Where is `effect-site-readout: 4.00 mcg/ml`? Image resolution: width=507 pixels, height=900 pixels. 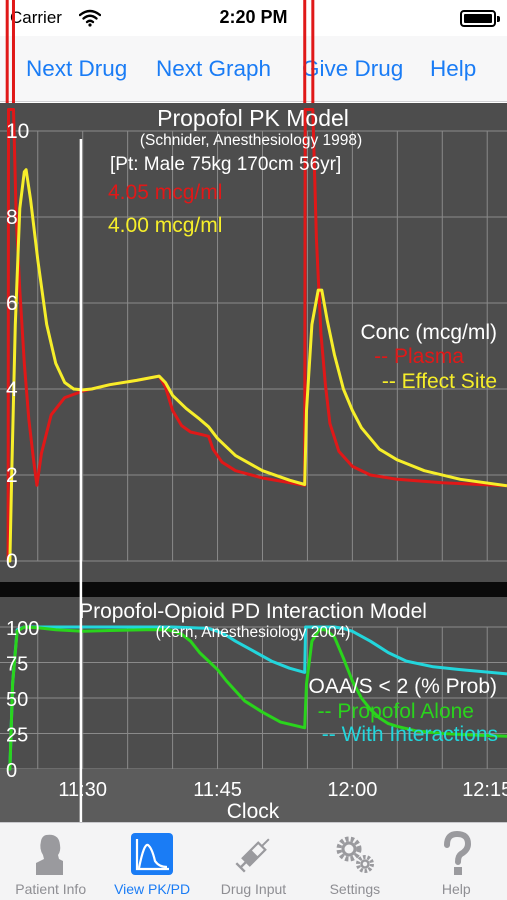
effect-site-readout: 4.00 mcg/ml is located at coordinates (165, 225).